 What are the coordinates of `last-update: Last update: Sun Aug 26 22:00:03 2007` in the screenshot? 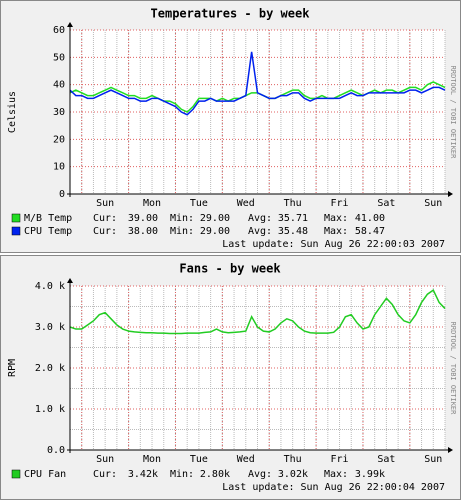 It's located at (333, 244).